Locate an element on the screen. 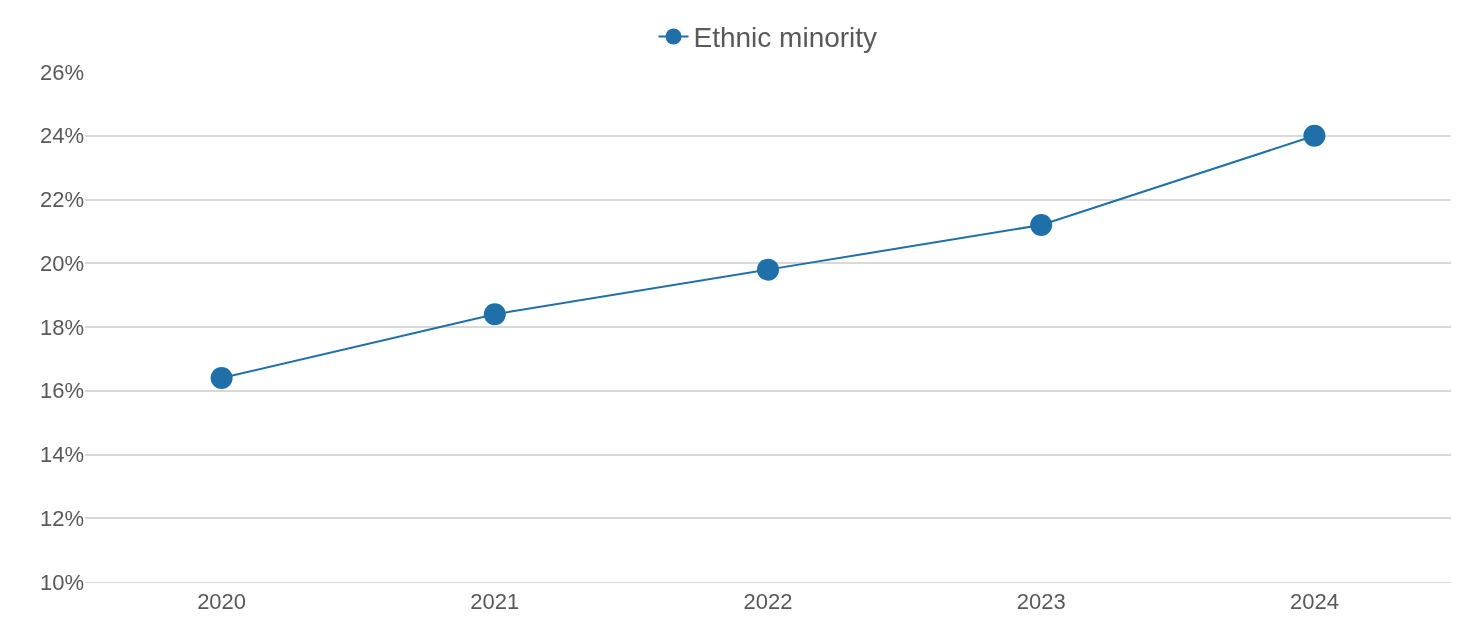  y-tick-label: 20% is located at coordinates (61, 263).